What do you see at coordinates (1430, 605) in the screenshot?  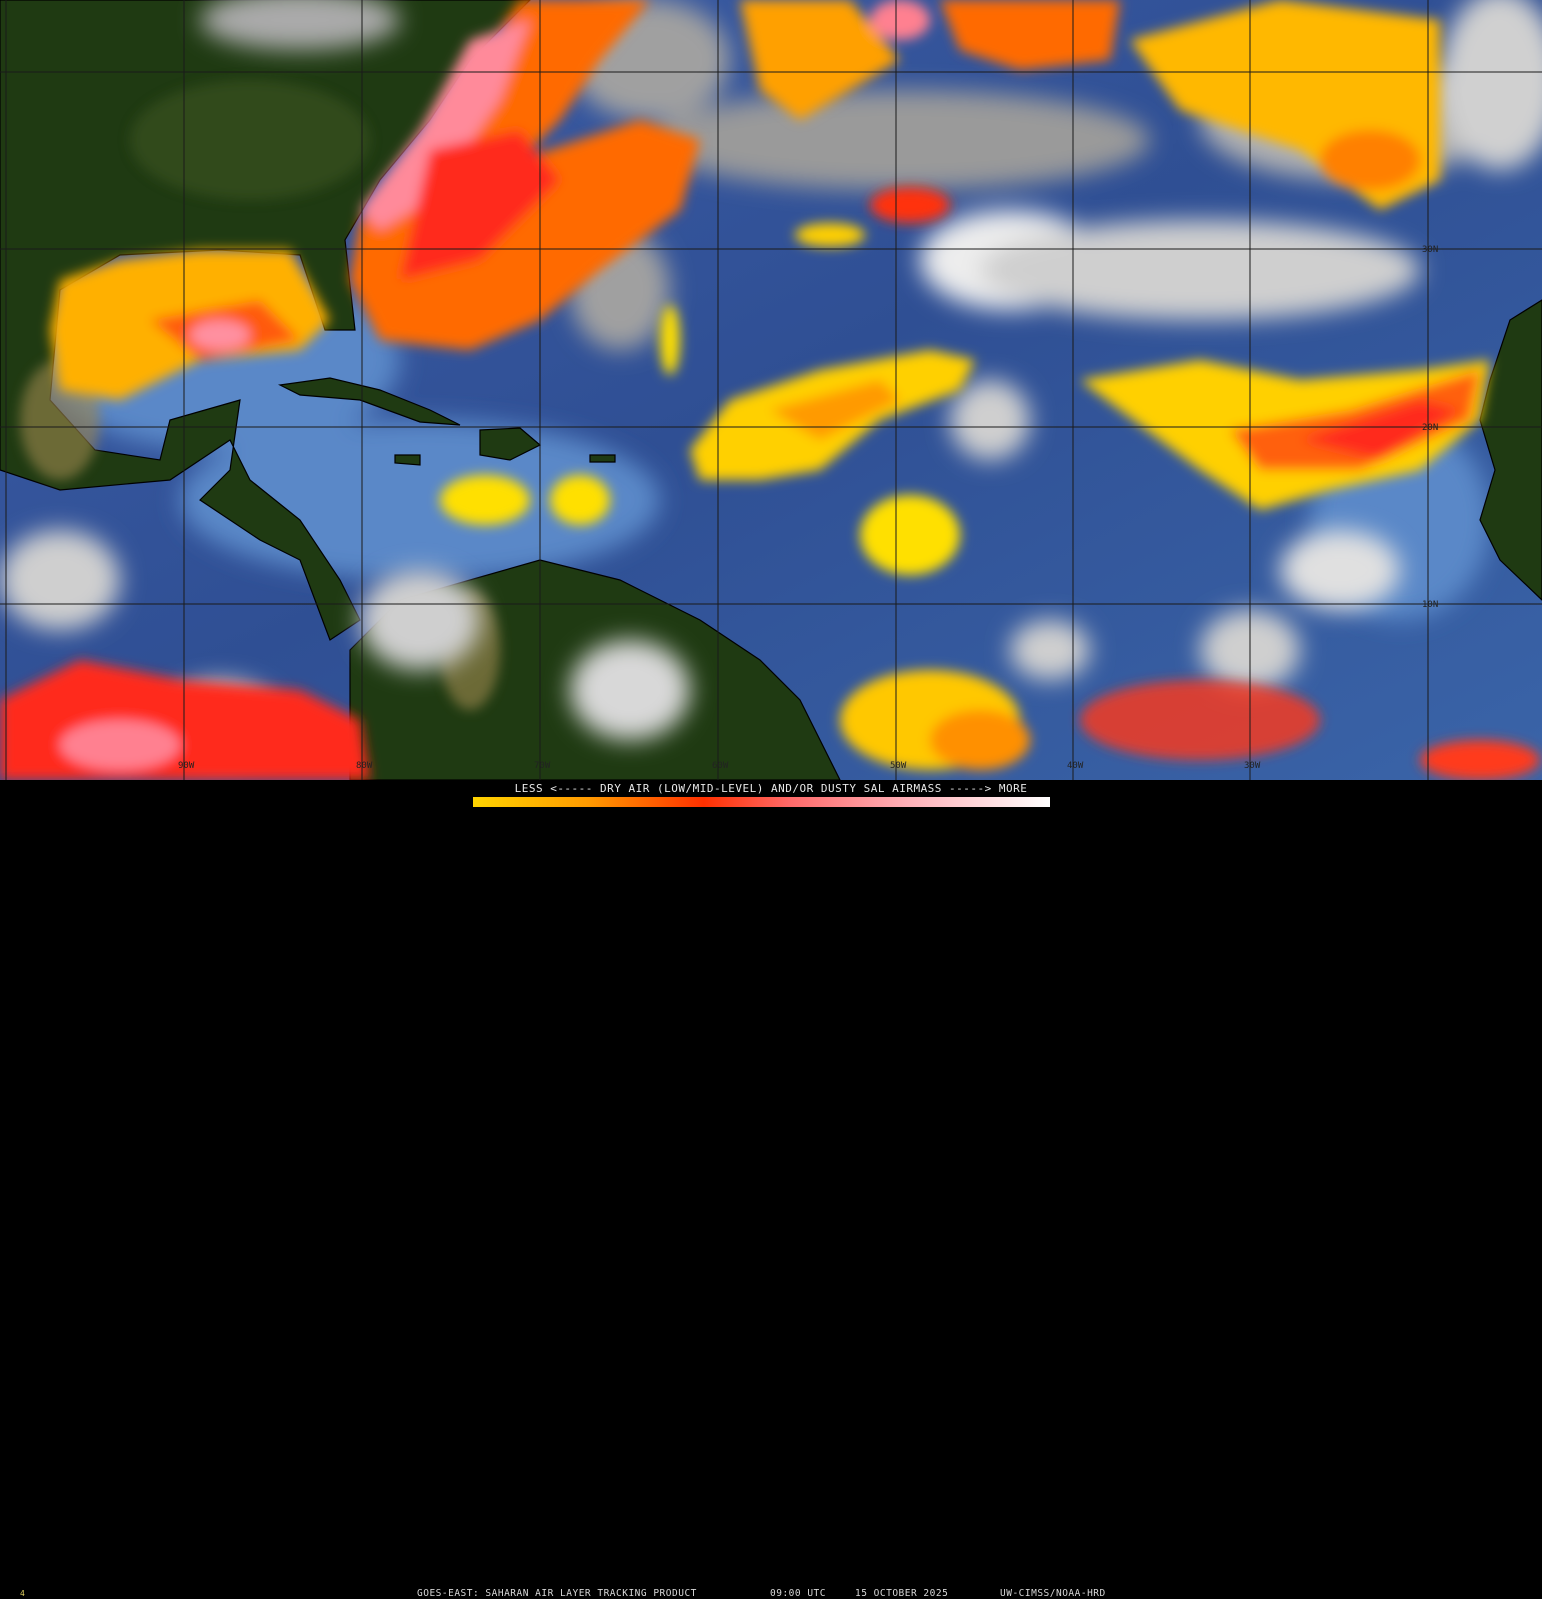 I see `lat-label: 10N` at bounding box center [1430, 605].